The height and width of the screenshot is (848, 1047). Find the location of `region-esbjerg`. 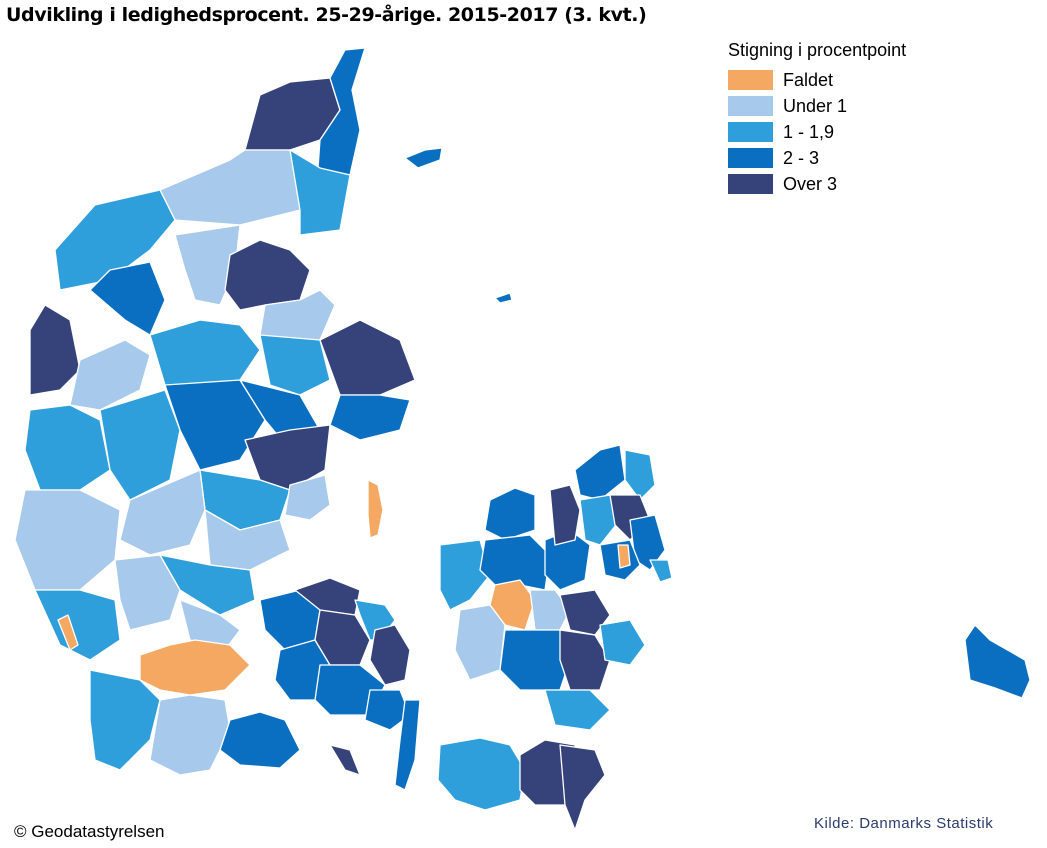

region-esbjerg is located at coordinates (68, 632).